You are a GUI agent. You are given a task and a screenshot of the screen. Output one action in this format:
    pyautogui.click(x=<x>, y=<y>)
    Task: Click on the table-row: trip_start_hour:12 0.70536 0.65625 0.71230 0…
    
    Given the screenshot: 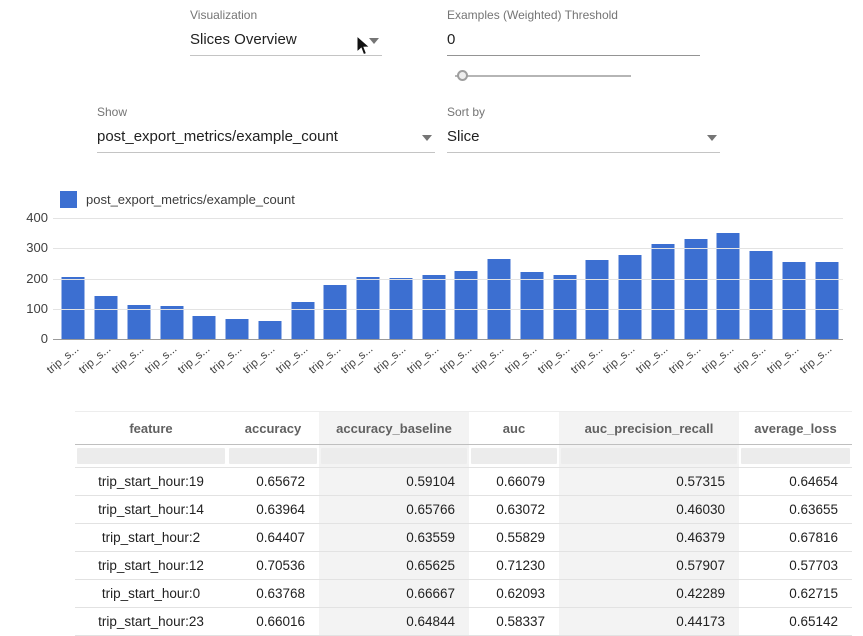 What is the action you would take?
    pyautogui.click(x=463, y=565)
    